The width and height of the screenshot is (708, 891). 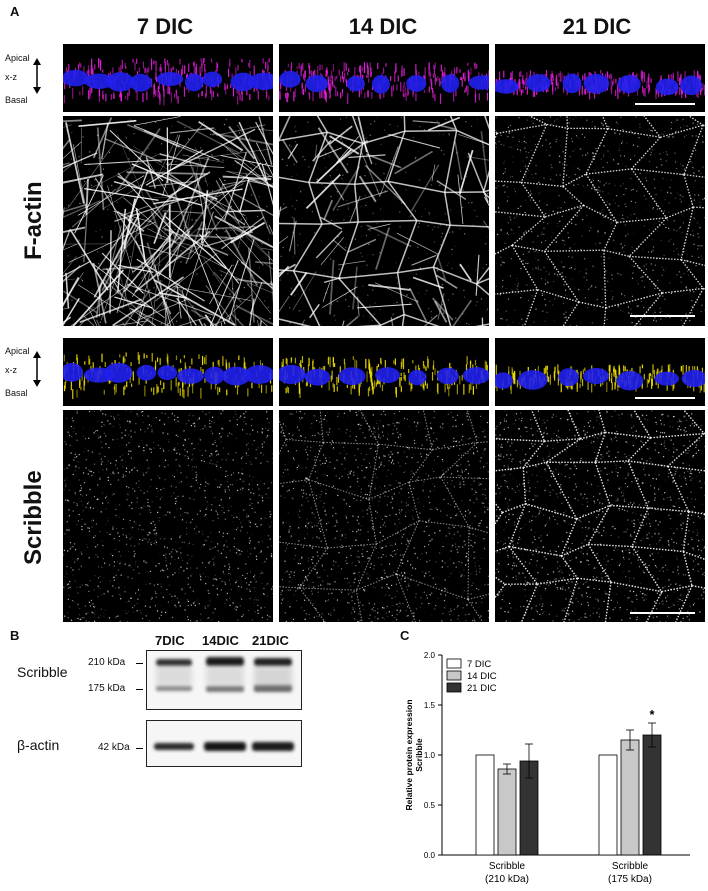 What do you see at coordinates (430, 805) in the screenshot?
I see `y-tick-label: 0.5` at bounding box center [430, 805].